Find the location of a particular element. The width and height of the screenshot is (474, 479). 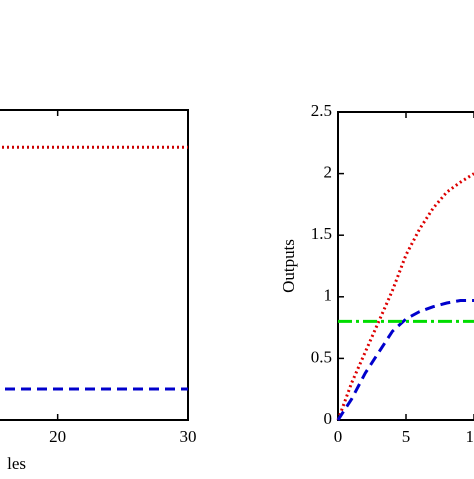

y-tick-label: 2.5 is located at coordinates (321, 110).